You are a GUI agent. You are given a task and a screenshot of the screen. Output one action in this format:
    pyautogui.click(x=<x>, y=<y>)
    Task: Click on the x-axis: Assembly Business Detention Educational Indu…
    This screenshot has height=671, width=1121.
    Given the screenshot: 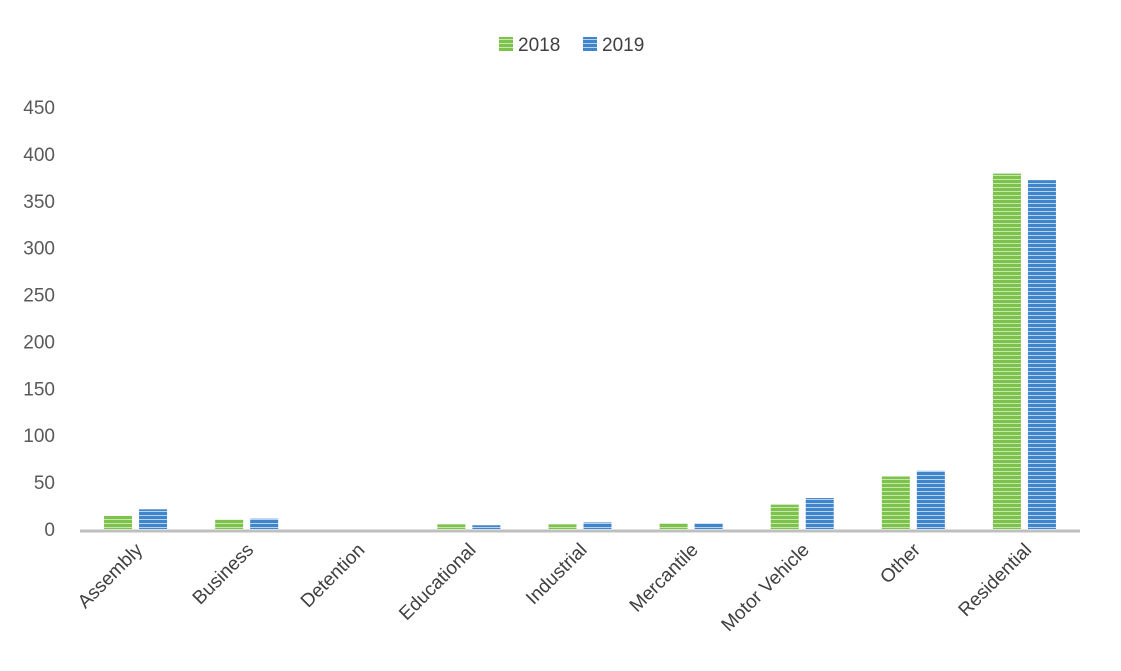 What is the action you would take?
    pyautogui.click(x=555, y=587)
    